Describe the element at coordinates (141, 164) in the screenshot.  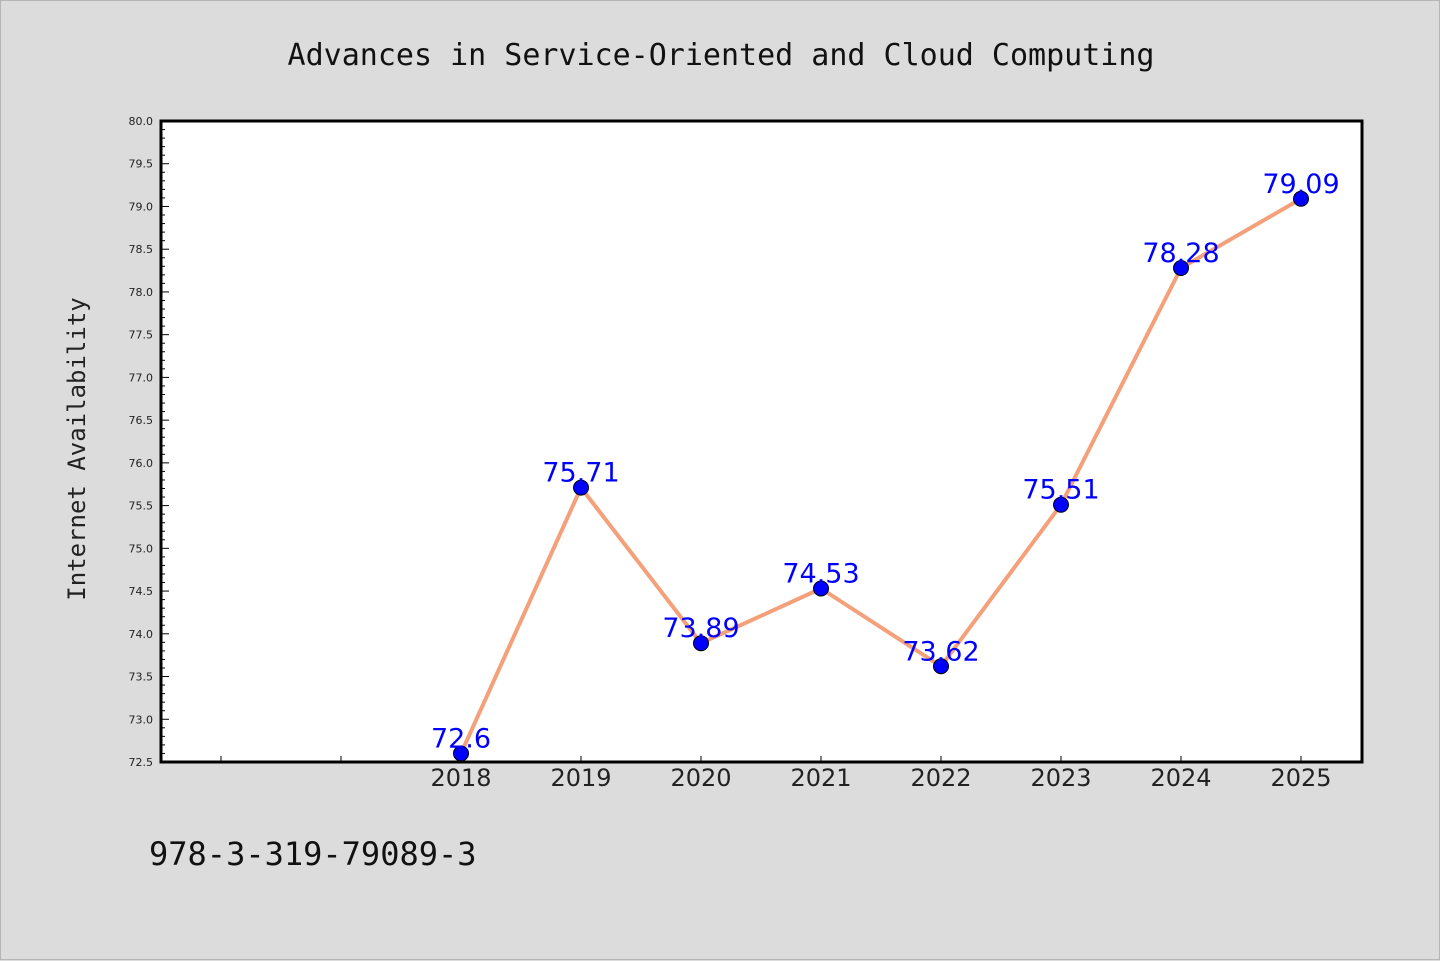
I see `y-tick-label: 79.5` at that location.